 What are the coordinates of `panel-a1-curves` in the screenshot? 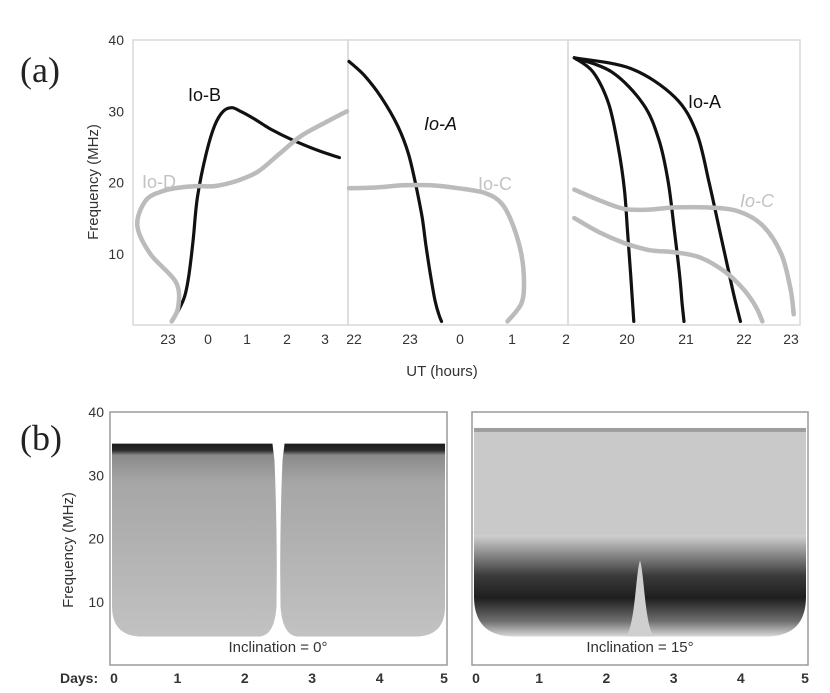 It's located at (242, 215).